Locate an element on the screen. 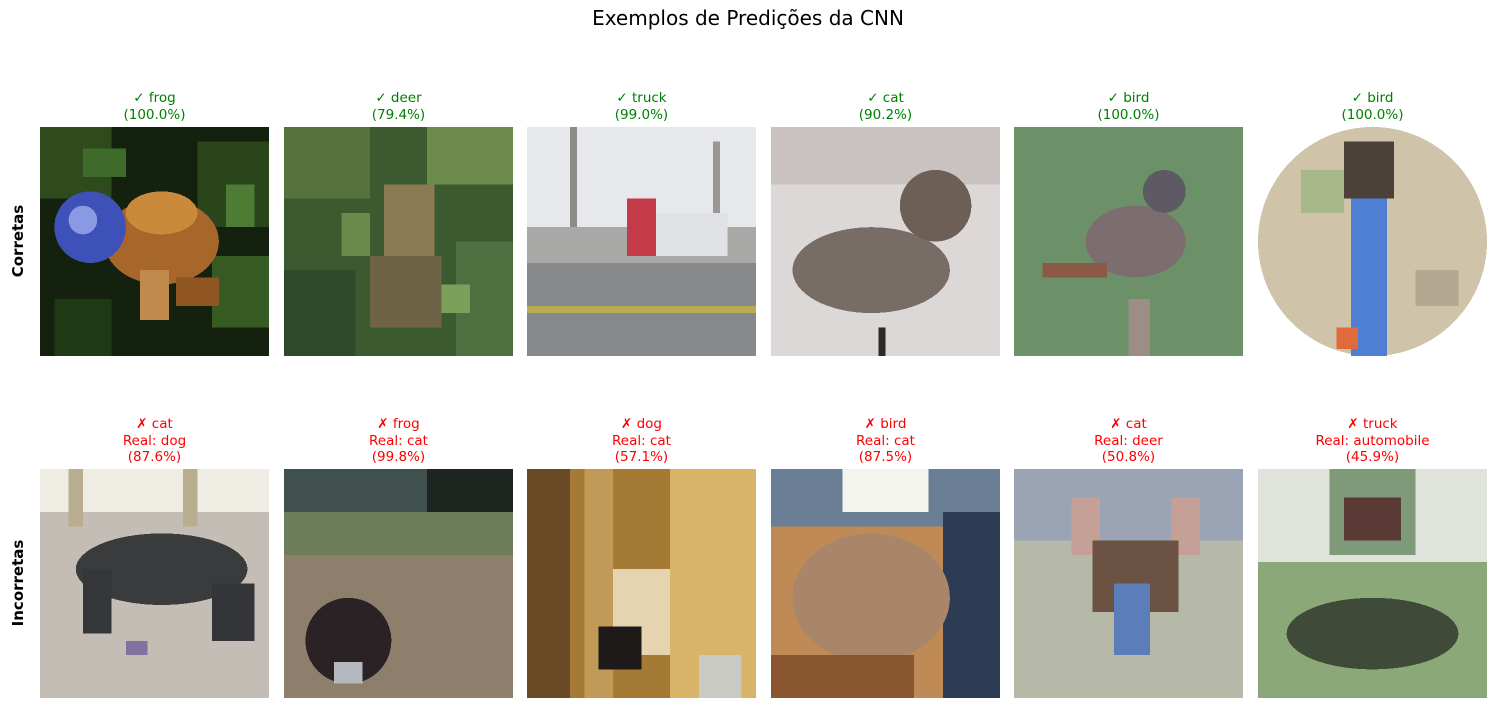 The width and height of the screenshot is (1496, 708). caption: ✗ bird Real: cat (87.5%) is located at coordinates (885, 440).